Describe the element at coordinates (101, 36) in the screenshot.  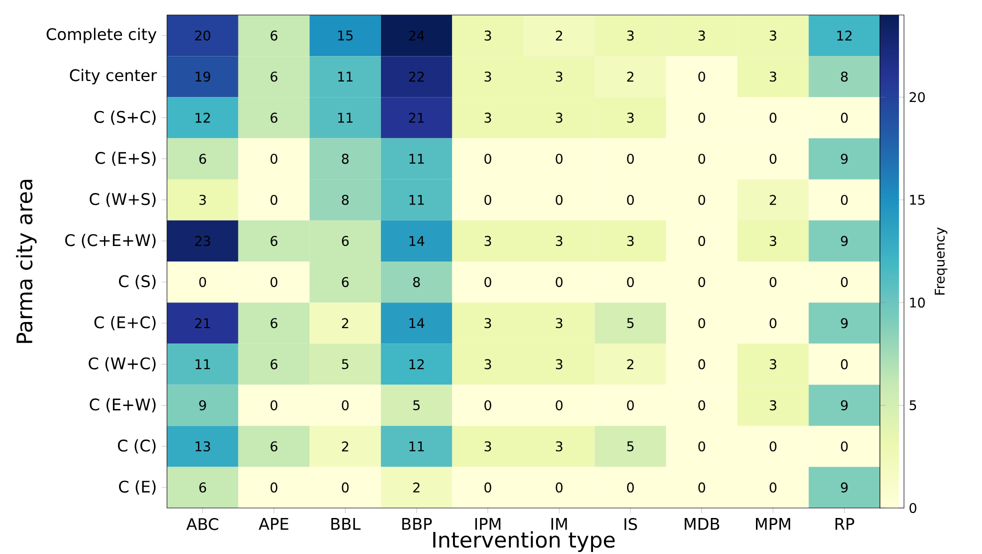
I see `y-tick-label: Complete city` at that location.